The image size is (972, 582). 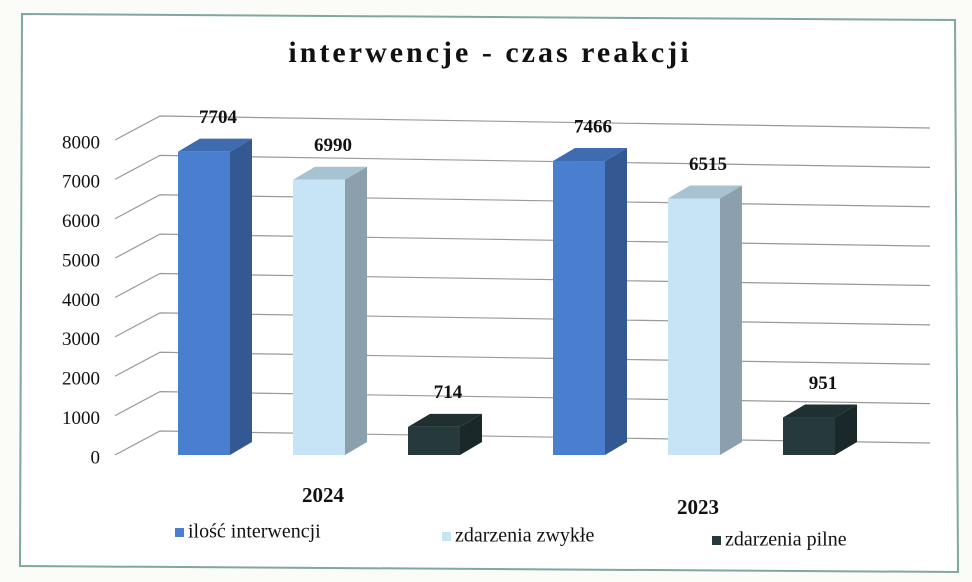 What do you see at coordinates (323, 495) in the screenshot?
I see `x-tick-label: 2024` at bounding box center [323, 495].